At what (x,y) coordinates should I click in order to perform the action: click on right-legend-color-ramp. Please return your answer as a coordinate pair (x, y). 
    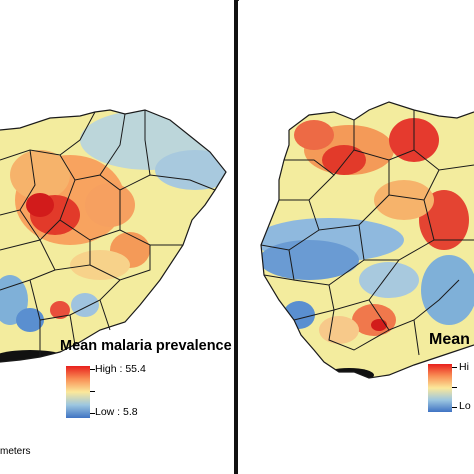
    Looking at the image, I should click on (440, 388).